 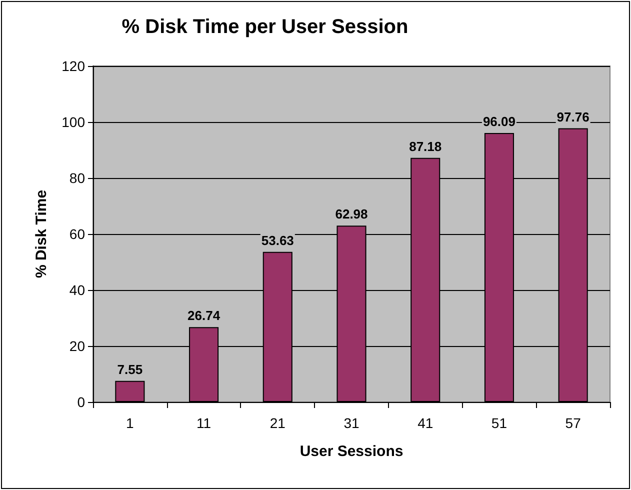 What do you see at coordinates (573, 423) in the screenshot?
I see `x-tick-label: 57` at bounding box center [573, 423].